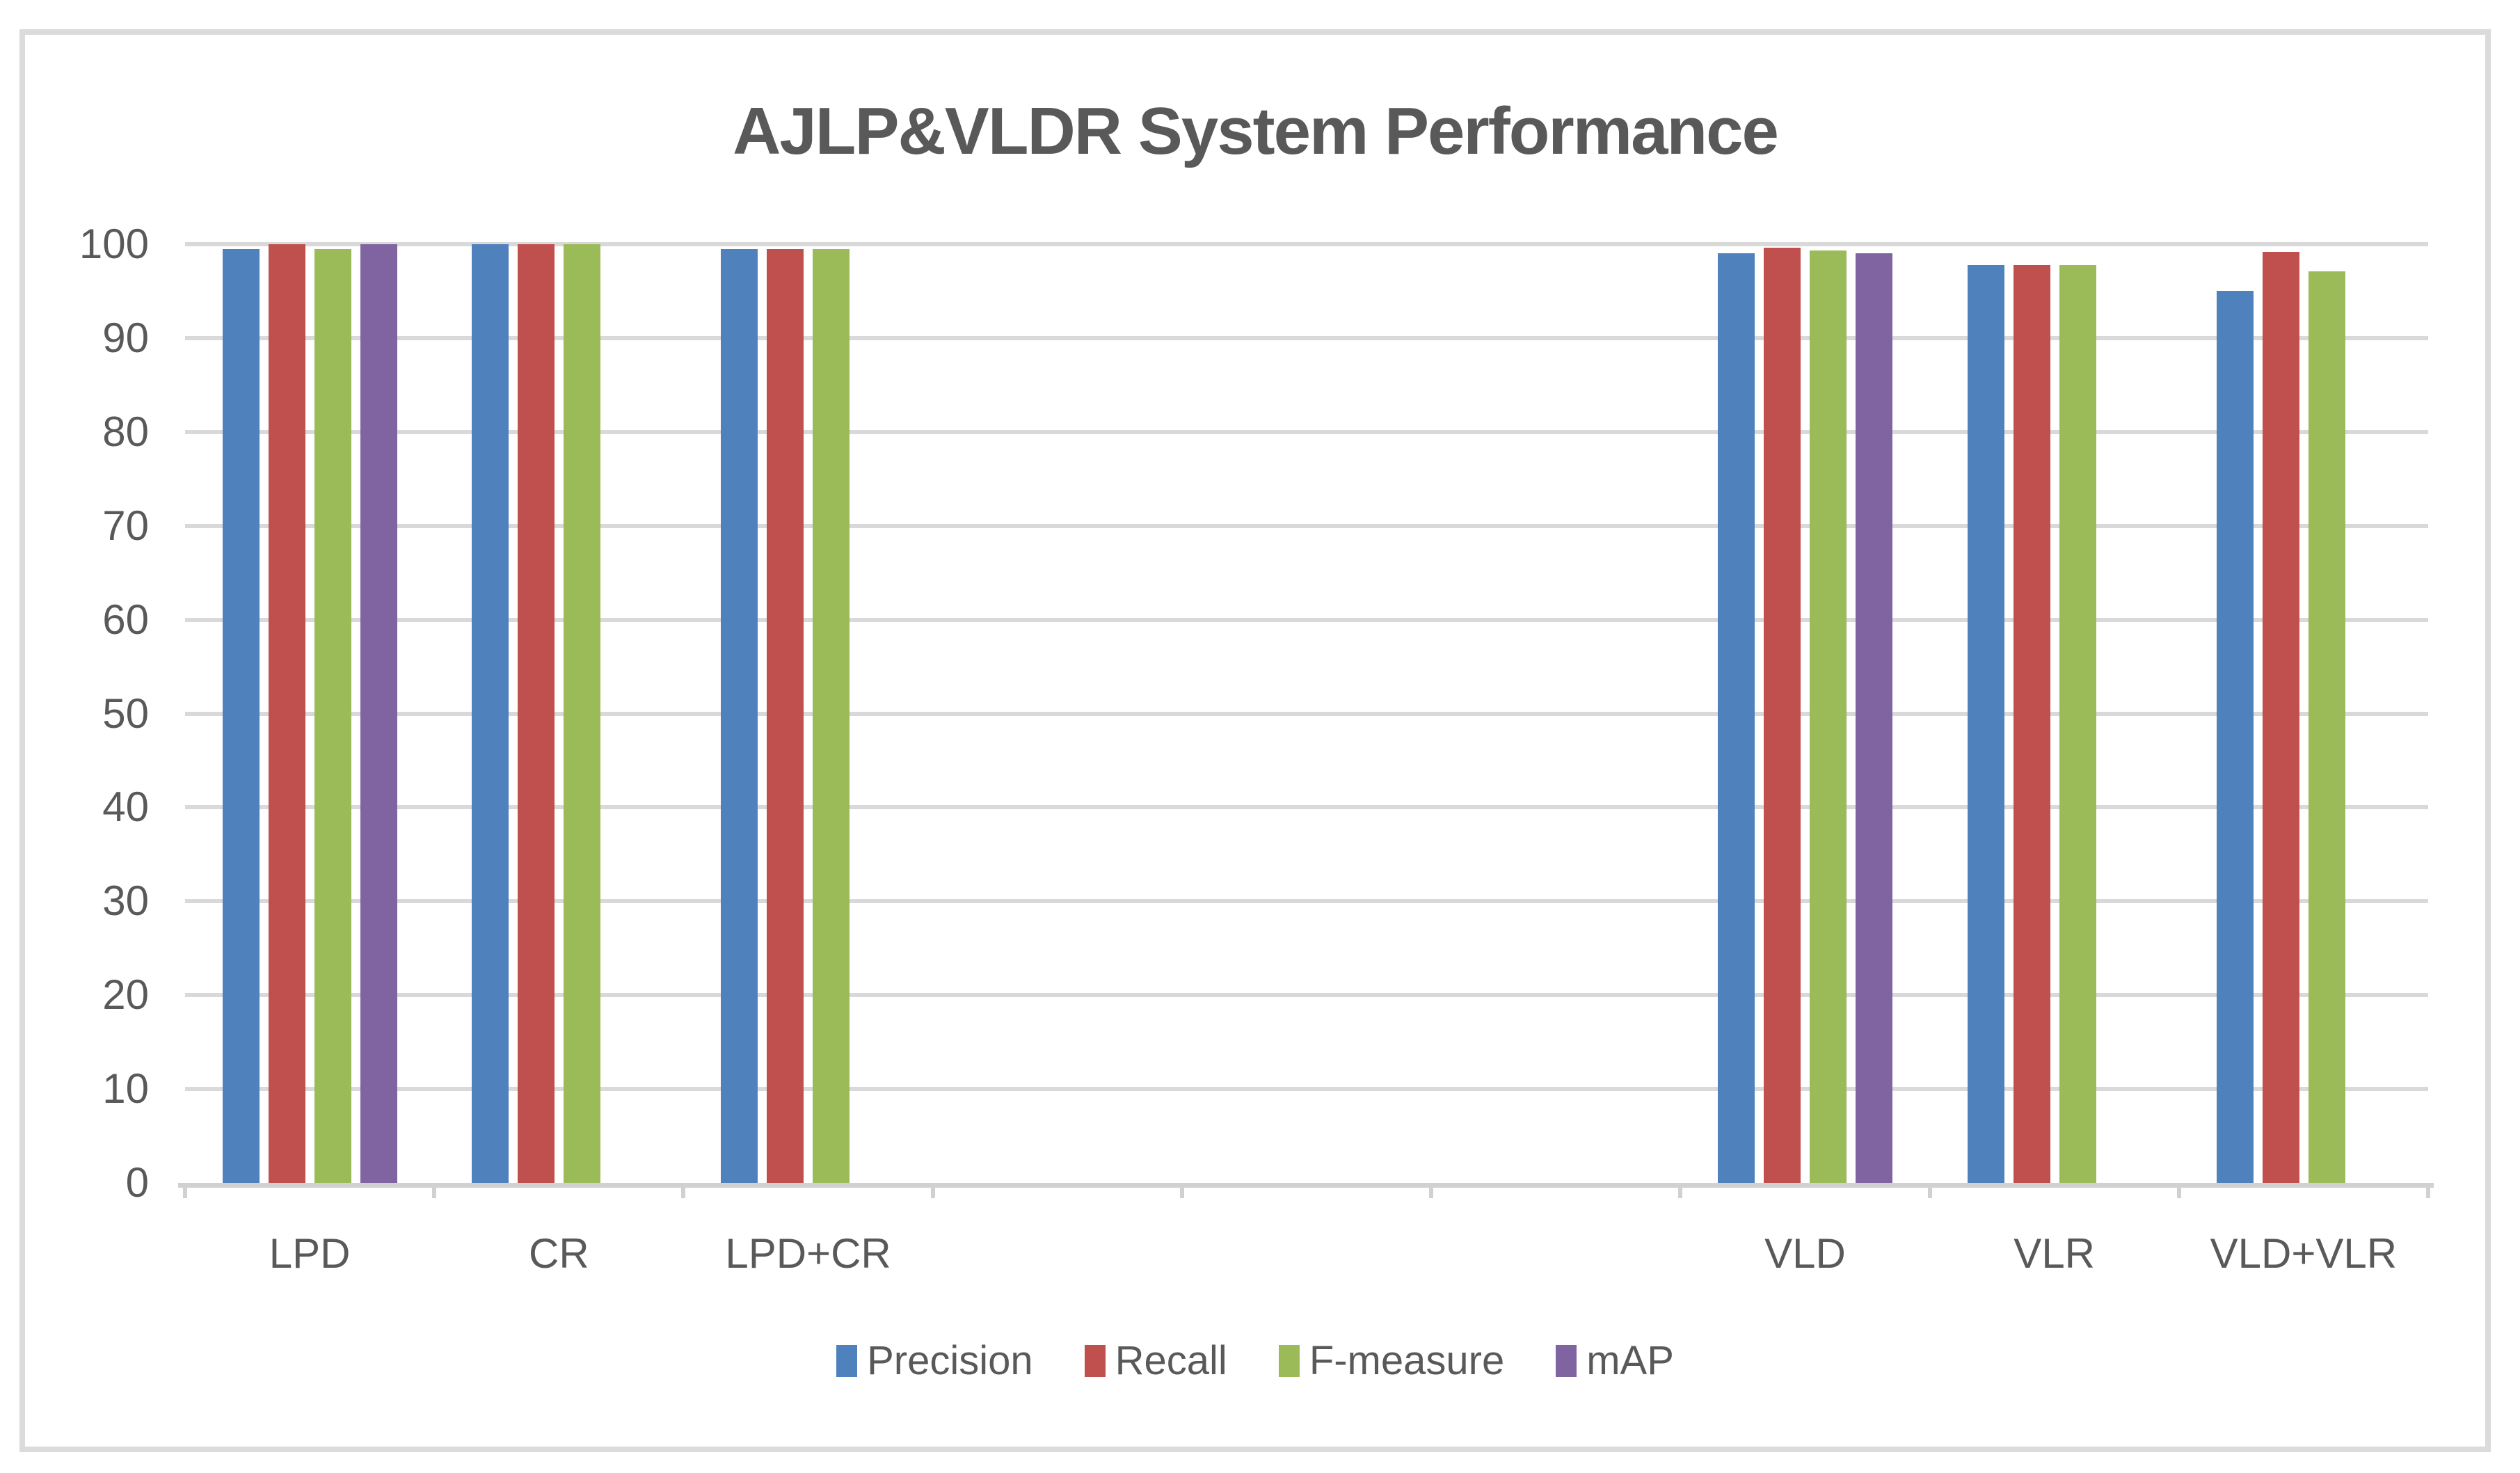  What do you see at coordinates (1095, 1361) in the screenshot?
I see `legend-swatch-recall` at bounding box center [1095, 1361].